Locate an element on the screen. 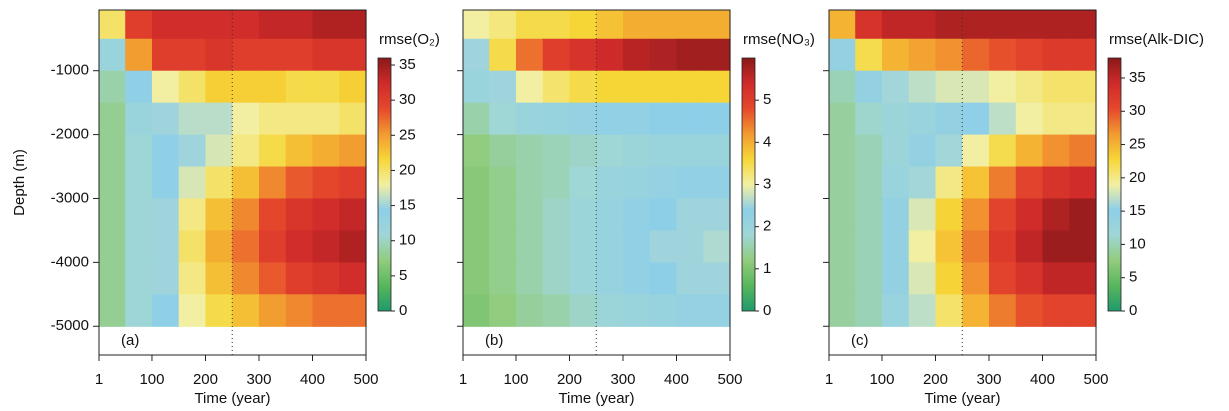  x-tick-label: 1 is located at coordinates (463, 379).